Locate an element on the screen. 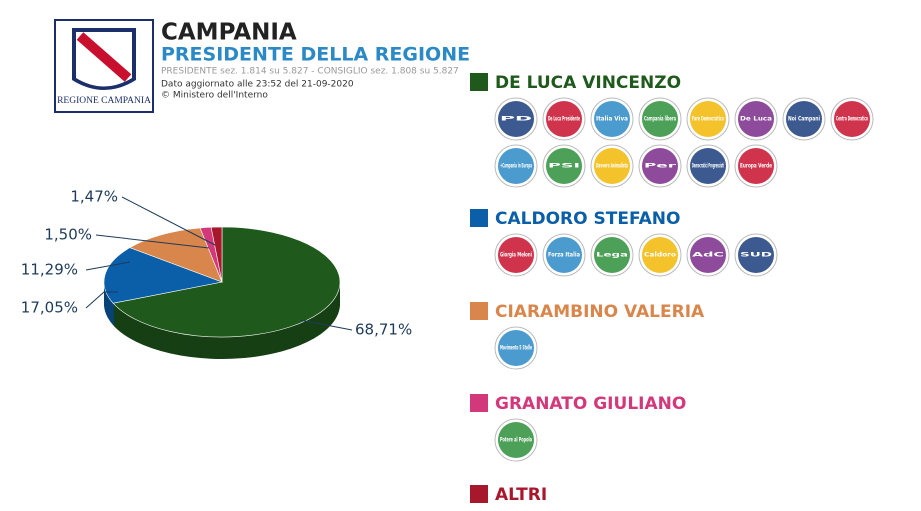  value-label: 1,47% is located at coordinates (94, 197).